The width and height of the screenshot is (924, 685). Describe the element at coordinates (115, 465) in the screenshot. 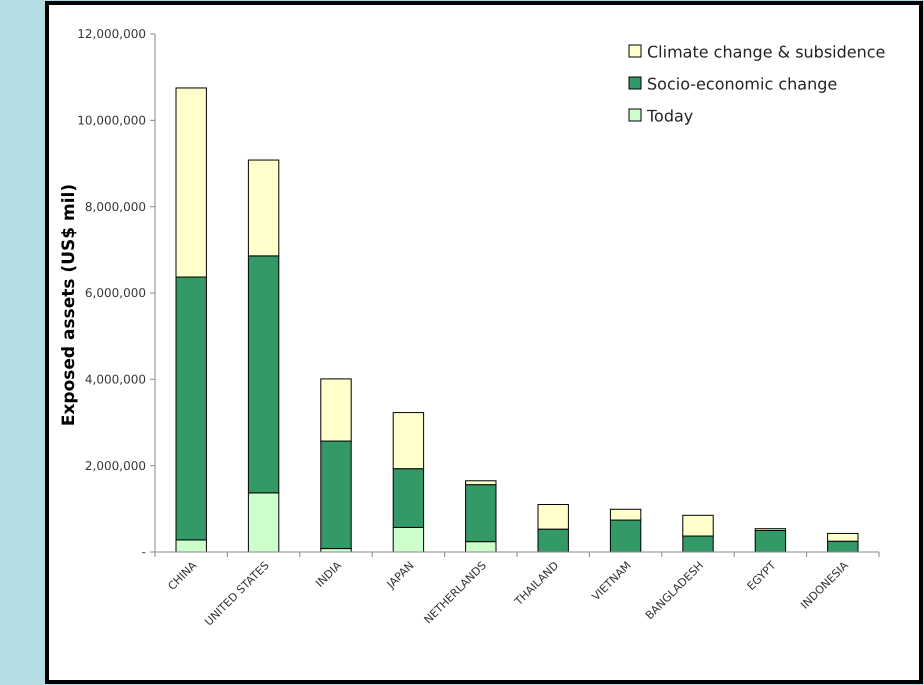

I see `y-tick-label: 2,000,000` at that location.